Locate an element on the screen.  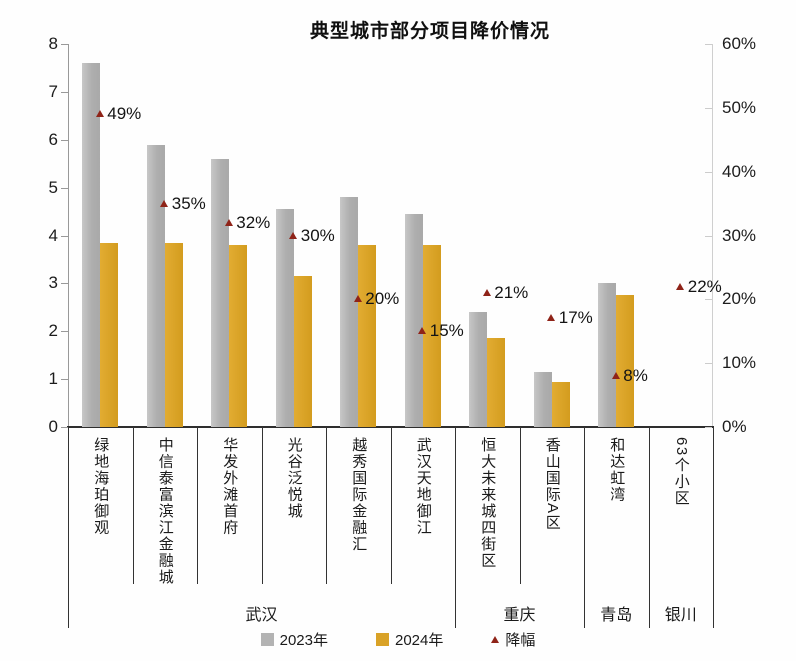
left-axis-tick-label: 5 is located at coordinates (53, 187).